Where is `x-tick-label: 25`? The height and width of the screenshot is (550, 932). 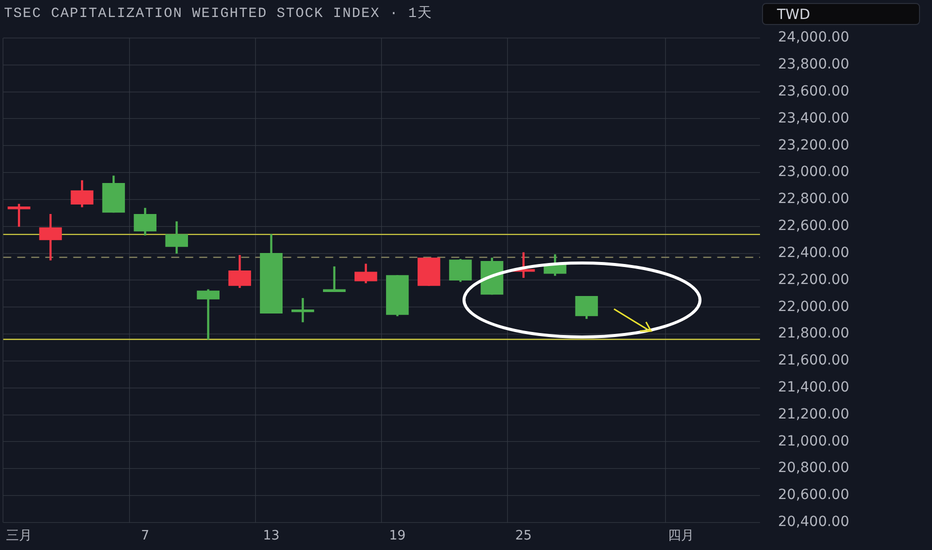
x-tick-label: 25 is located at coordinates (523, 536).